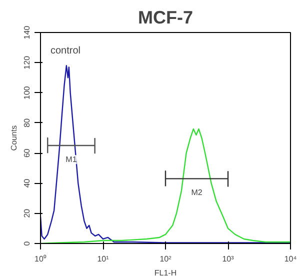 The height and width of the screenshot is (280, 306). What do you see at coordinates (27, 93) in the screenshot?
I see `y-tick-label: 100` at bounding box center [27, 93].